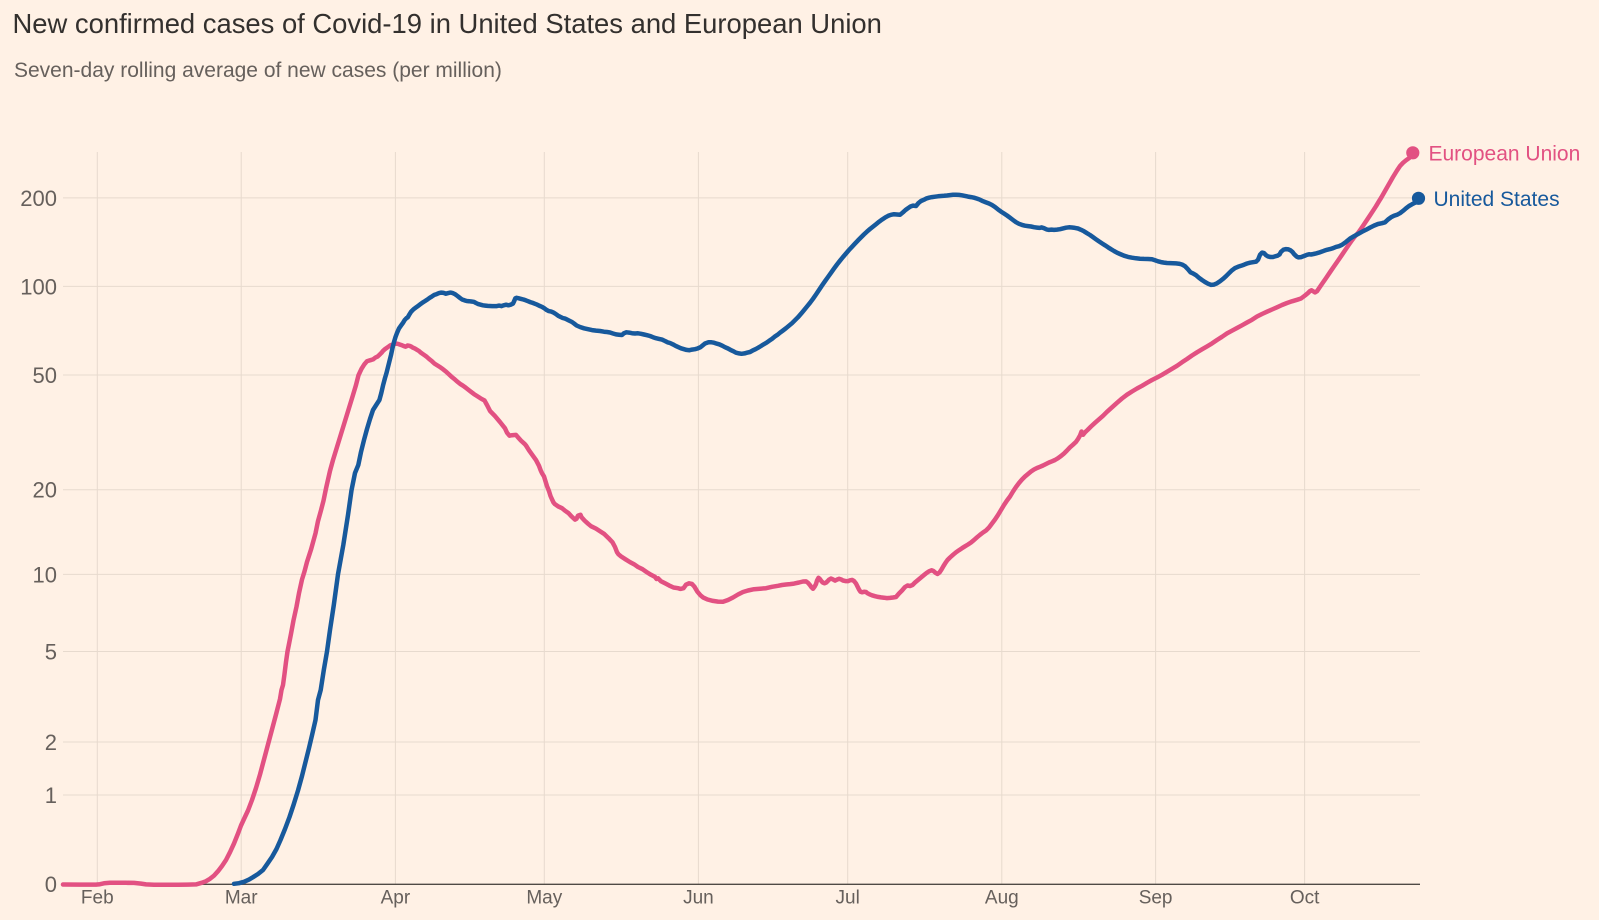 The width and height of the screenshot is (1599, 920). Describe the element at coordinates (544, 898) in the screenshot. I see `svg-text: May` at that location.